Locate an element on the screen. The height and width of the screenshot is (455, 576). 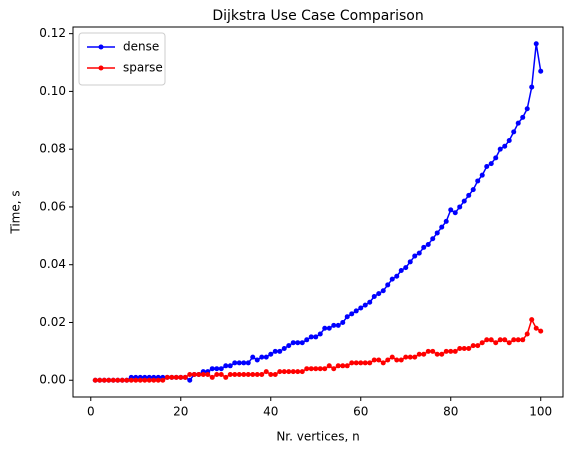
legend-label: dense is located at coordinates (141, 47).